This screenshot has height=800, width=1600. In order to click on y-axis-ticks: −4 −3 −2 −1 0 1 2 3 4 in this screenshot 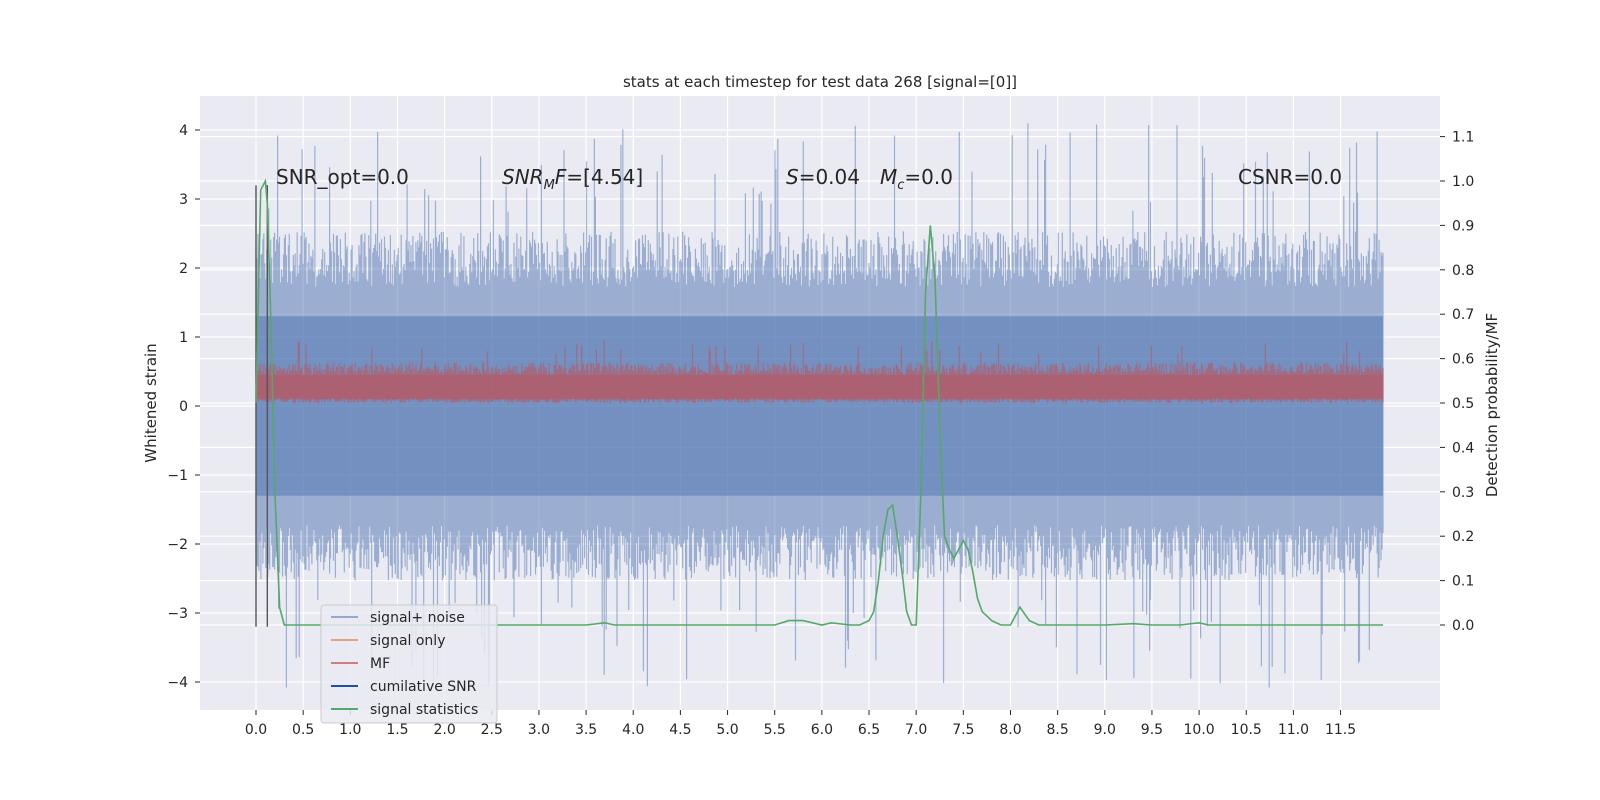, I will do `click(183, 407)`.